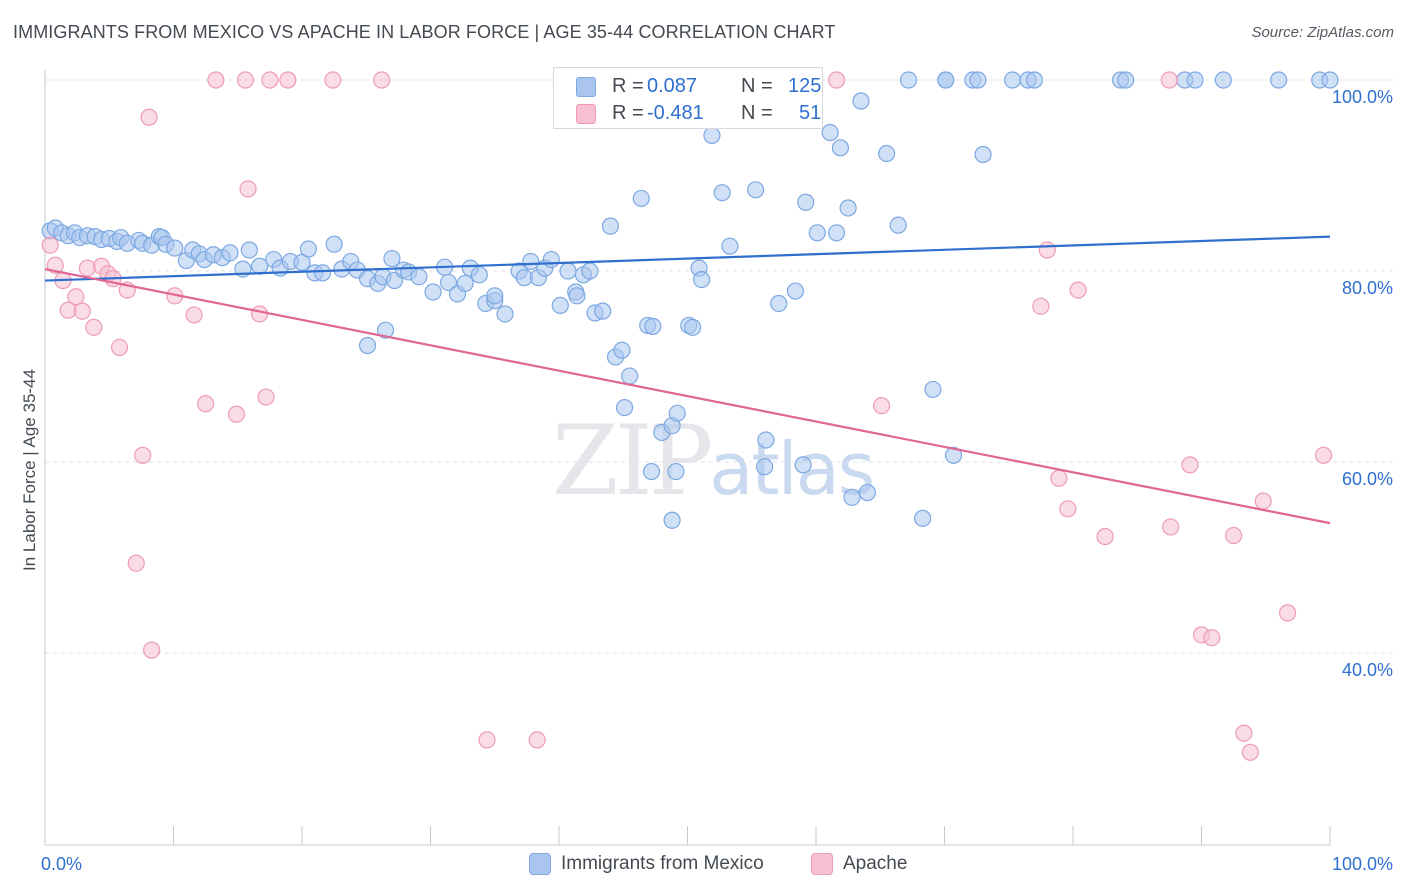 The width and height of the screenshot is (1406, 892). Describe the element at coordinates (540, 864) in the screenshot. I see `mexico-legend-swatch` at that location.